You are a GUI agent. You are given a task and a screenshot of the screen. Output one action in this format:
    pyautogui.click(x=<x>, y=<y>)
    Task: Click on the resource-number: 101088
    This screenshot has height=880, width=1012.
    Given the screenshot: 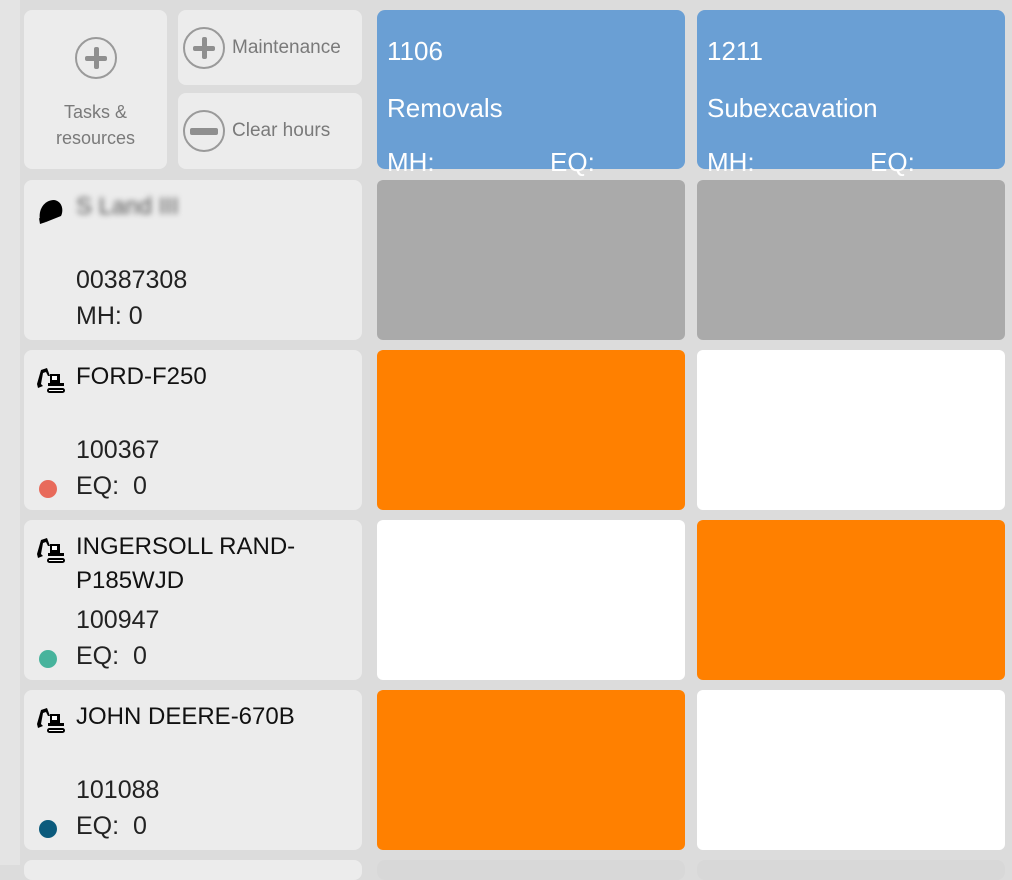 What is the action you would take?
    pyautogui.click(x=118, y=790)
    